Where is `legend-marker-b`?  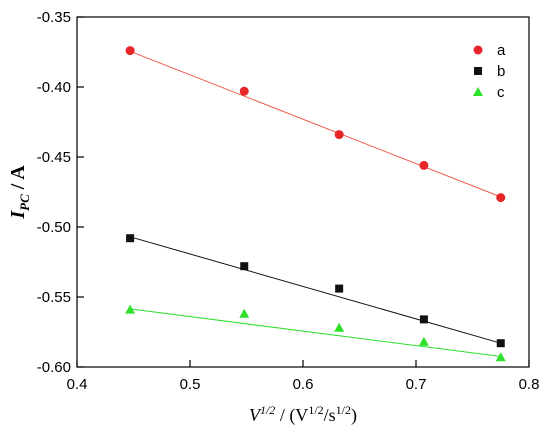 legend-marker-b is located at coordinates (478, 71).